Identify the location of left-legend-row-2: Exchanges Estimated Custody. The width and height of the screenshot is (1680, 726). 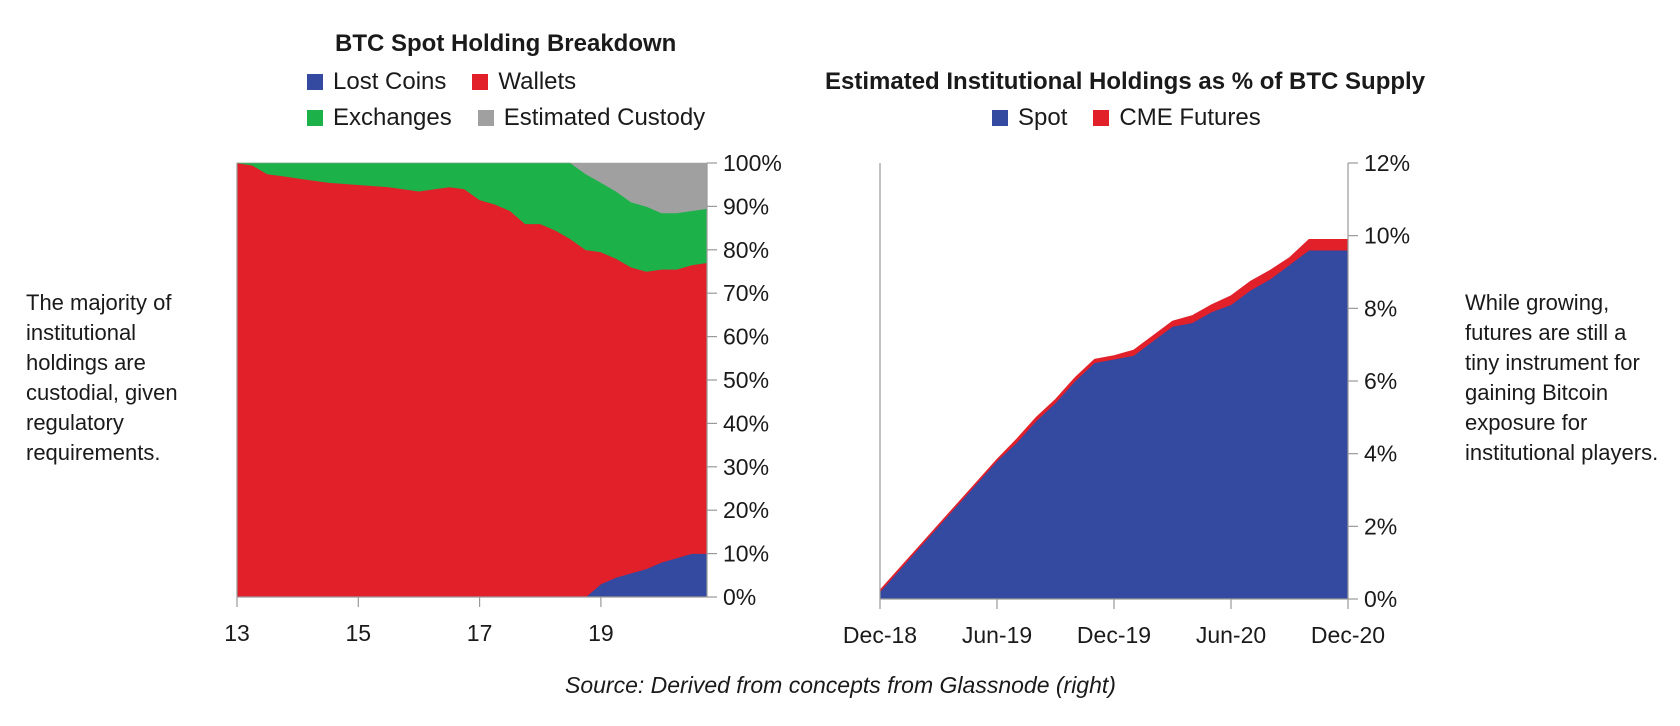
(506, 118).